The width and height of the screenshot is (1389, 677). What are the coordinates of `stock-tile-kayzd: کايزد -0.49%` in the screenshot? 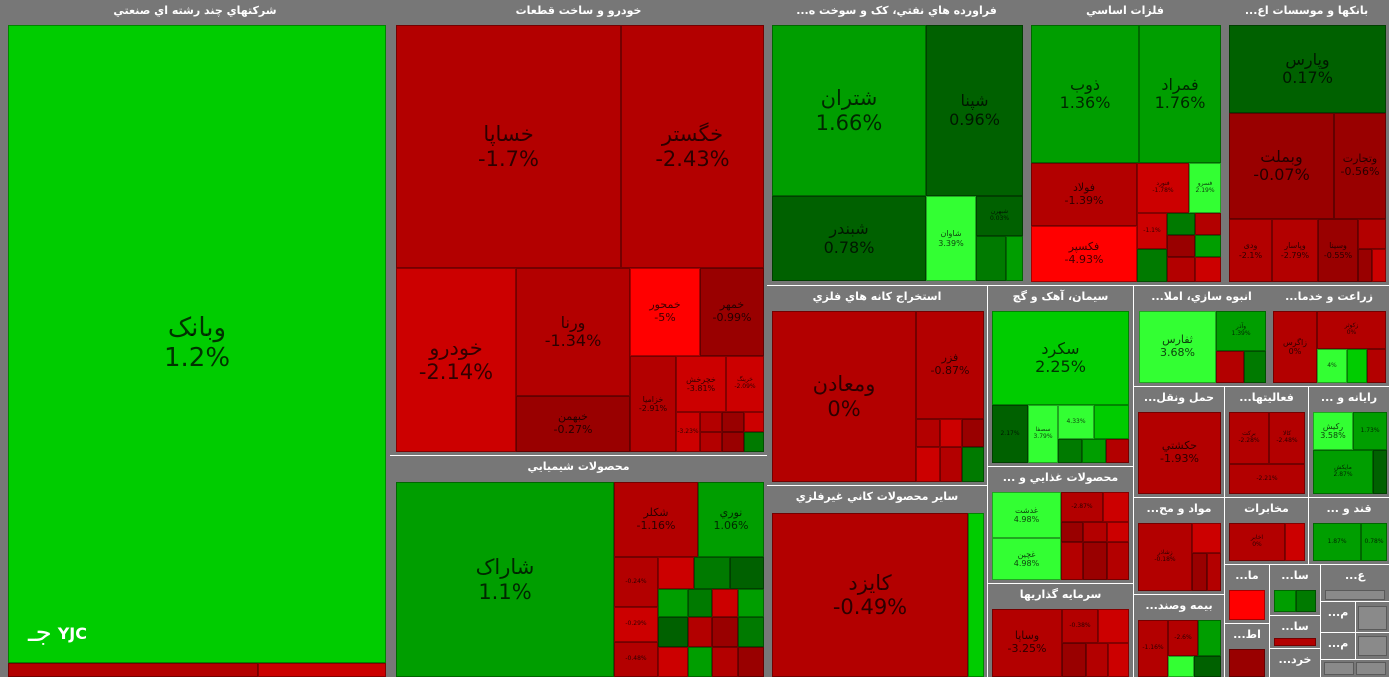 It's located at (870, 595).